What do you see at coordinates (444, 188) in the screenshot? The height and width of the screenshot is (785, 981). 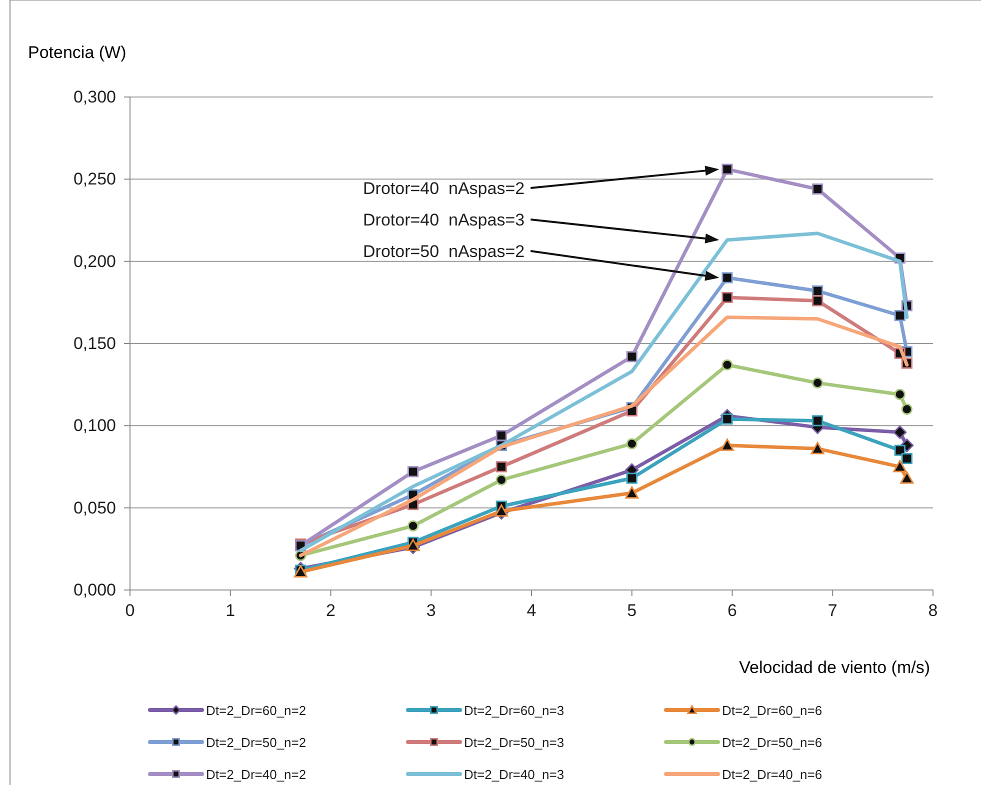 I see `annotation: Drotor=40 nAspas=2` at bounding box center [444, 188].